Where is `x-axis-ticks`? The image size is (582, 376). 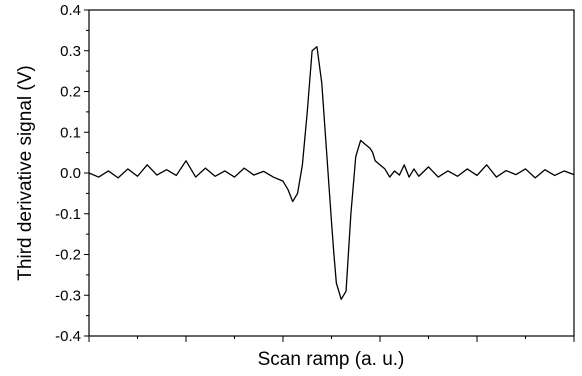
x-axis-ticks is located at coordinates (331, 339).